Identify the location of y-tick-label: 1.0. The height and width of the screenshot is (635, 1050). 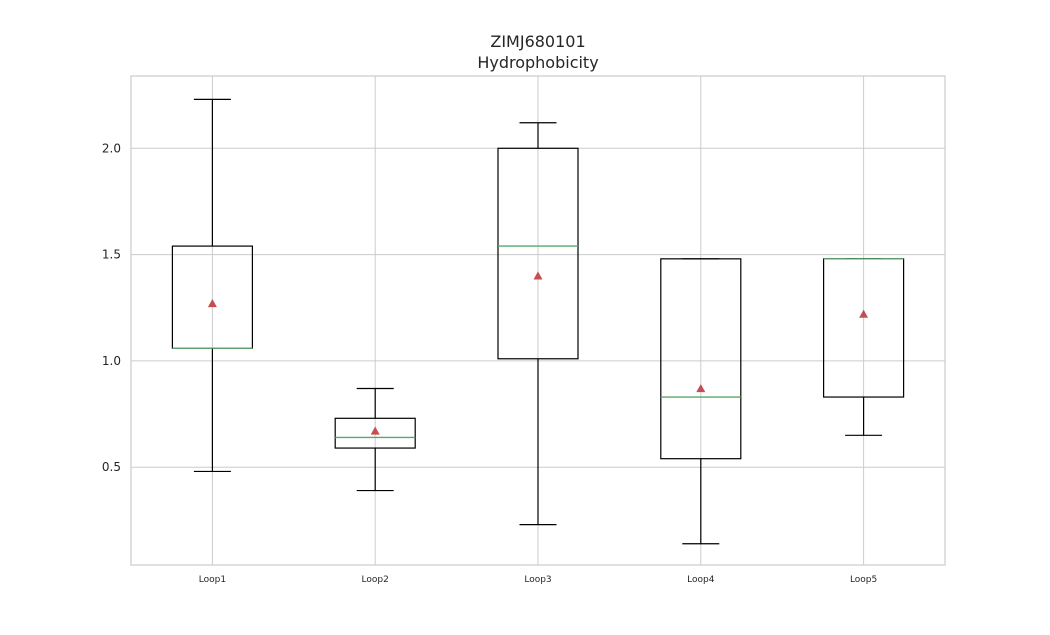
(111, 361).